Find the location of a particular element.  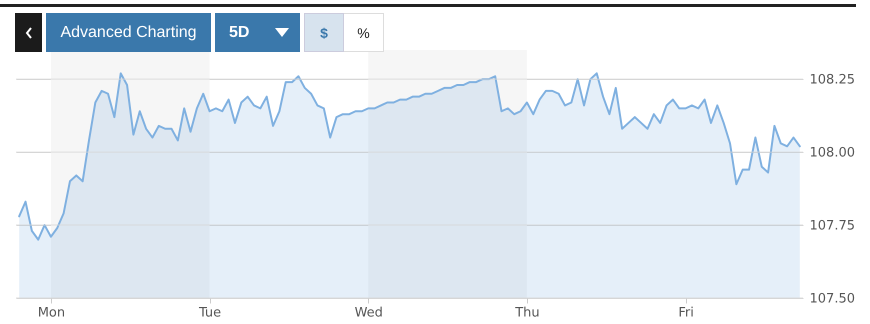

x-tick-label: Fri is located at coordinates (686, 313).